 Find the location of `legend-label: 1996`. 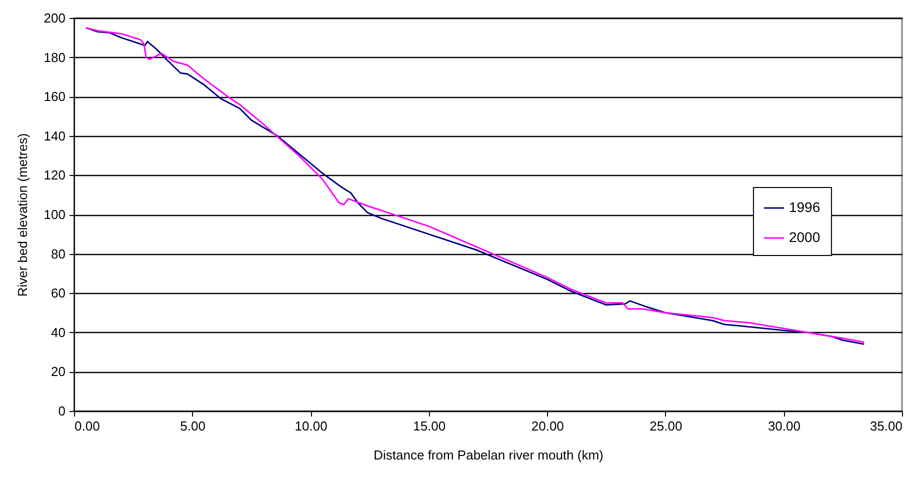

legend-label: 1996 is located at coordinates (804, 206).